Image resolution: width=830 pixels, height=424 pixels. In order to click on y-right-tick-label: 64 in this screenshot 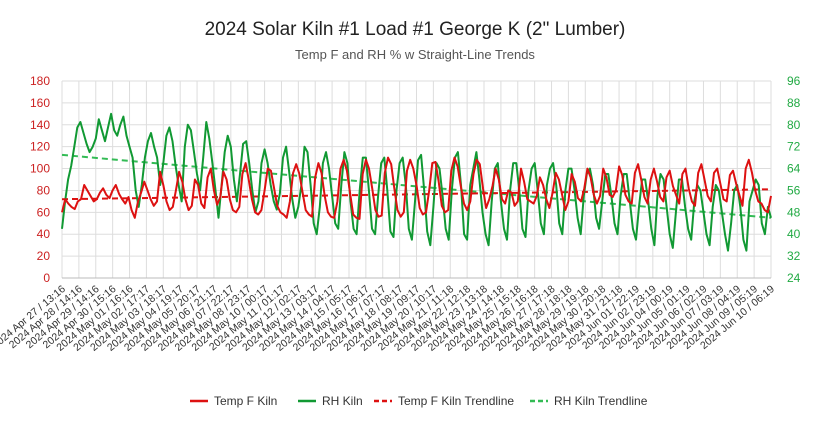, I will do `click(794, 169)`.